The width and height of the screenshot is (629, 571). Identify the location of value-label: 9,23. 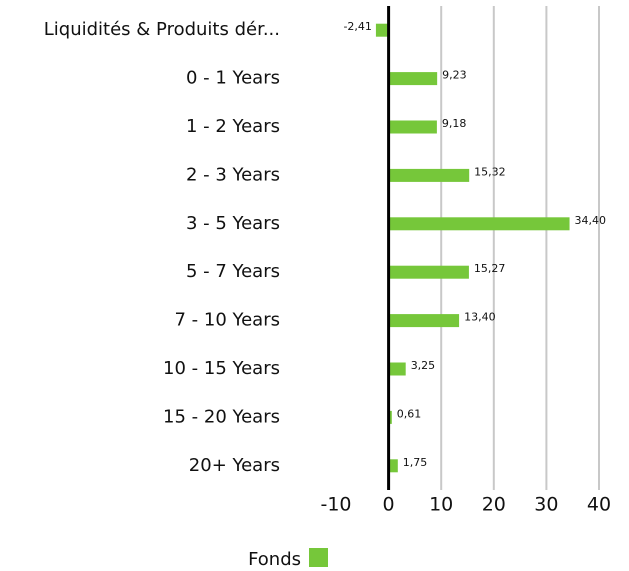
(454, 75).